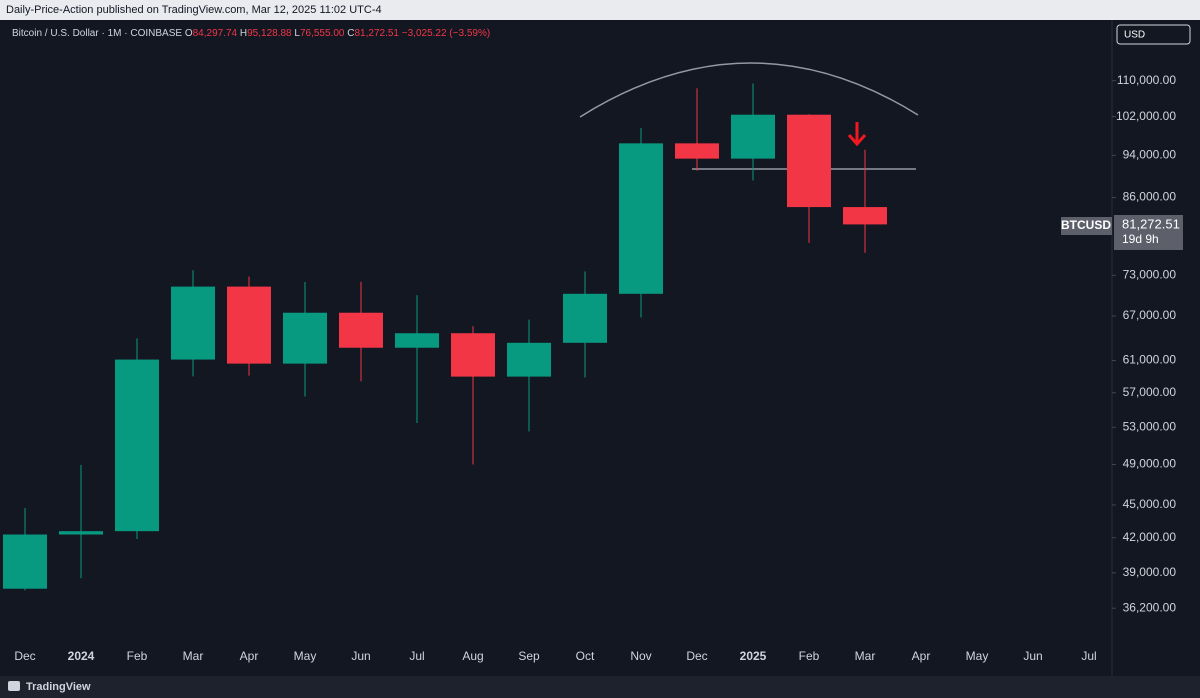 The height and width of the screenshot is (698, 1200). What do you see at coordinates (753, 656) in the screenshot?
I see `x-tick-label: 2025` at bounding box center [753, 656].